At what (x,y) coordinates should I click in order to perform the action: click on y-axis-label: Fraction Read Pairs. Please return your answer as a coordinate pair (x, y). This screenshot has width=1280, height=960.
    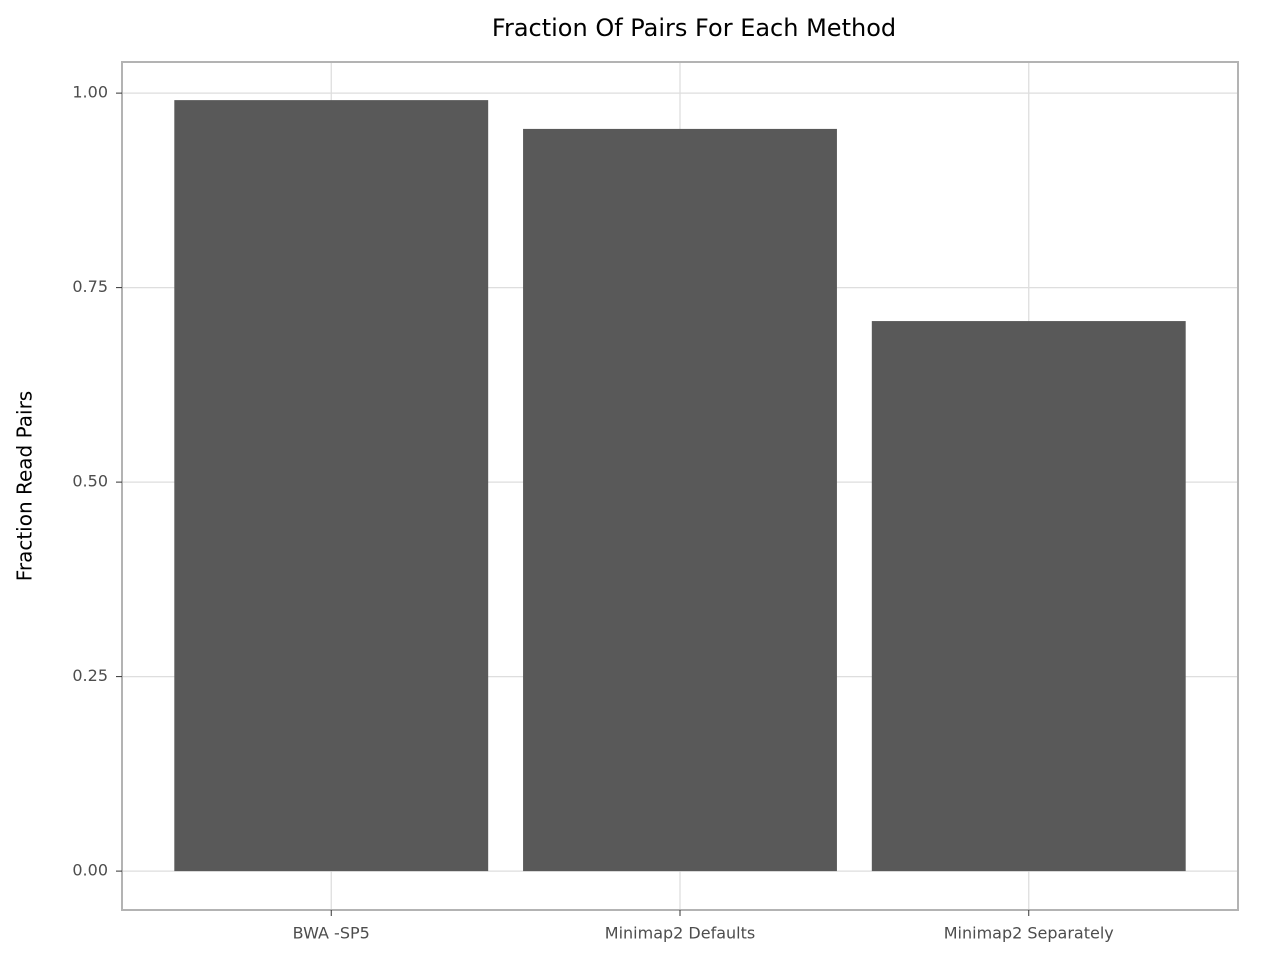
    Looking at the image, I should click on (25, 486).